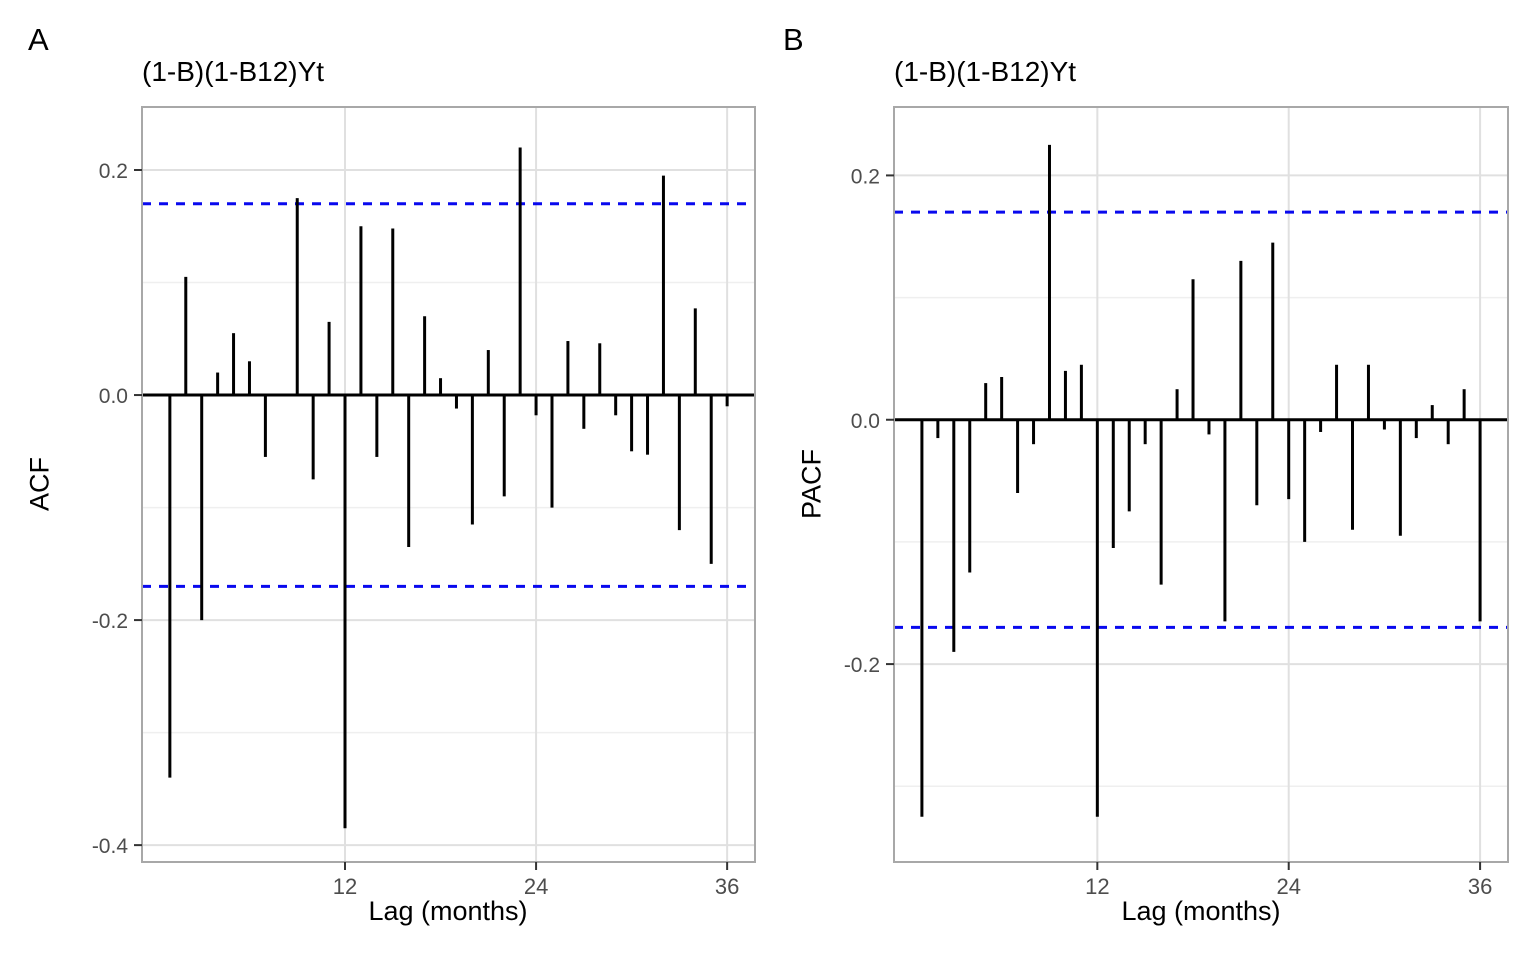 Image resolution: width=1536 pixels, height=960 pixels. Describe the element at coordinates (39, 484) in the screenshot. I see `panel-a-y-axis-title: ACF` at that location.